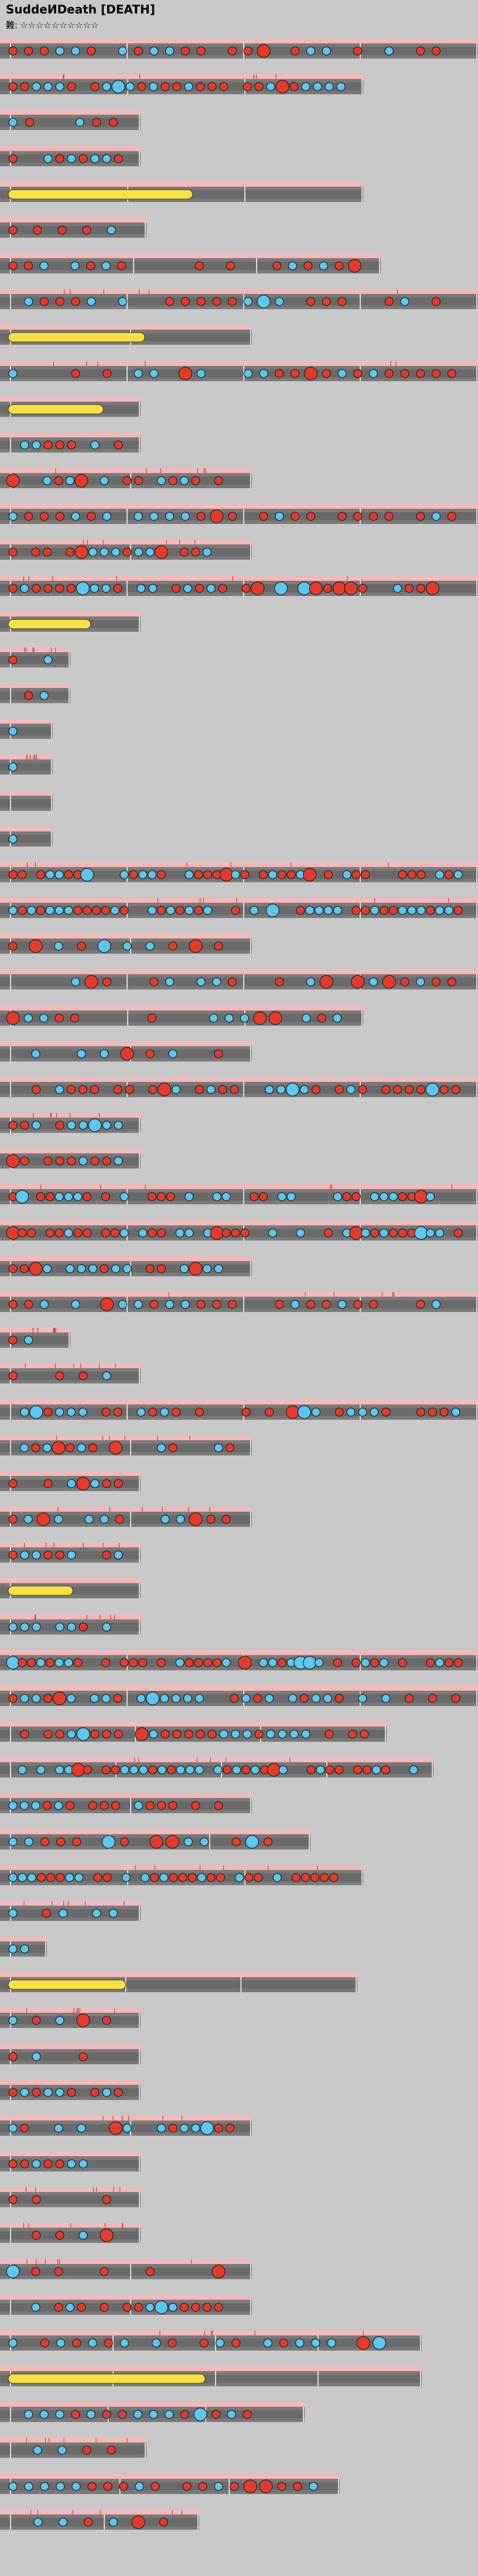  Describe the element at coordinates (59, 25) in the screenshot. I see `difficulty-stars: ☆☆☆☆☆☆☆☆☆☆` at that location.